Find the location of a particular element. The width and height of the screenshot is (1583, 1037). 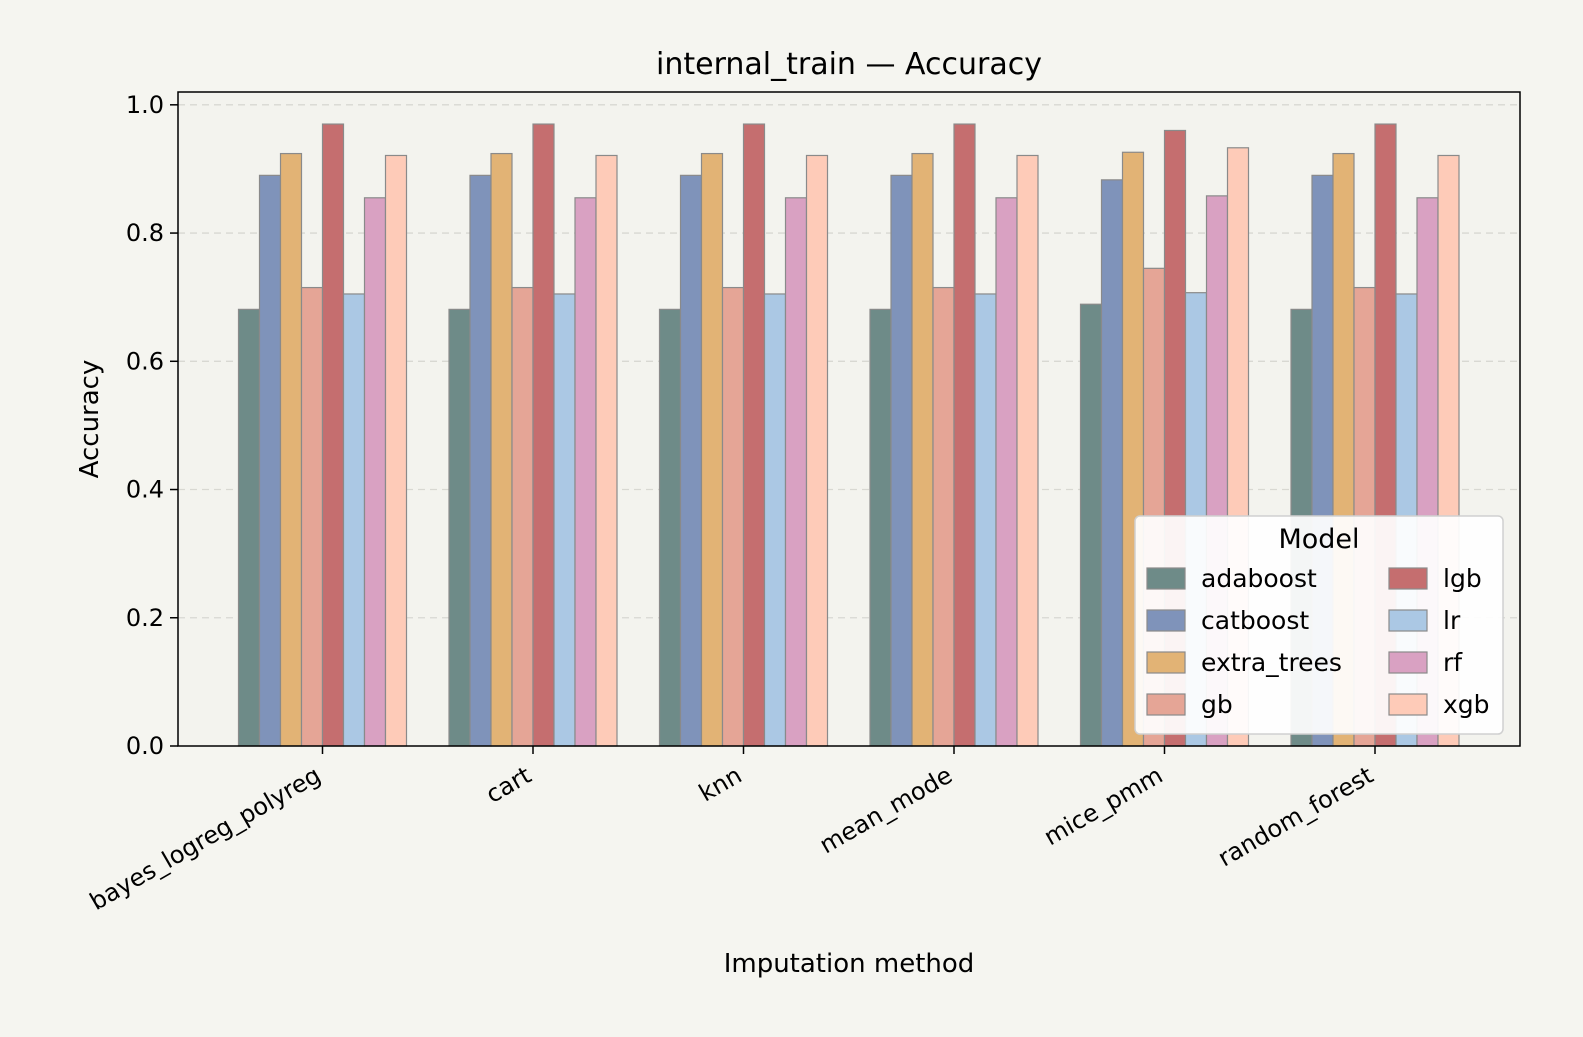

bar-catboost-mean_mode is located at coordinates (901, 460).